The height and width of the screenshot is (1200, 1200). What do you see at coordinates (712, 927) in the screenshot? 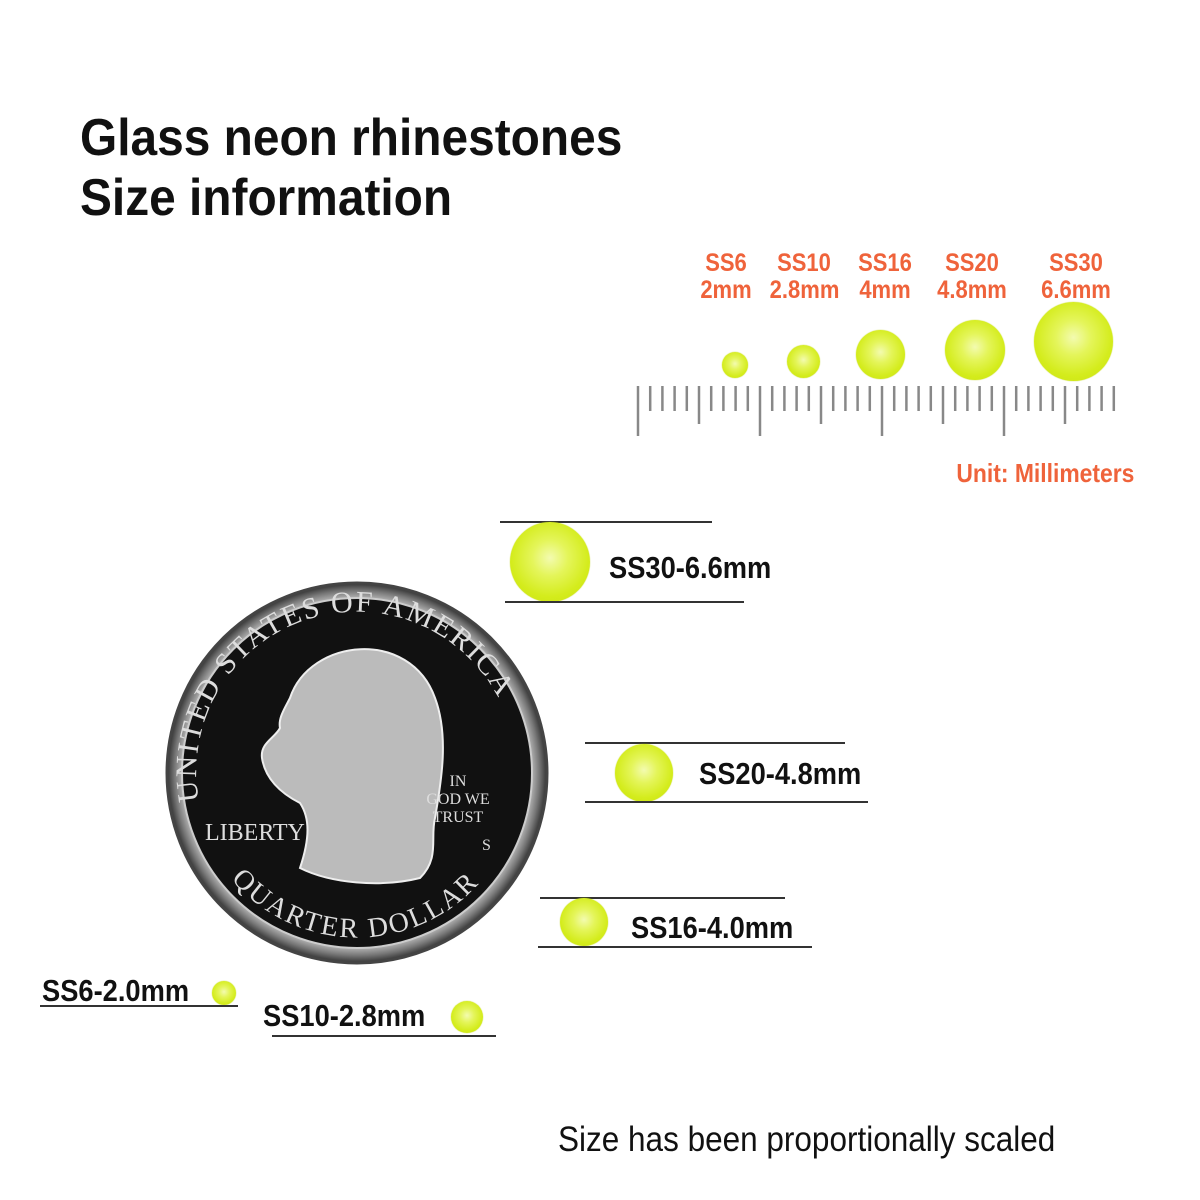
I see `label-ss16: SS16-4.0mm` at bounding box center [712, 927].